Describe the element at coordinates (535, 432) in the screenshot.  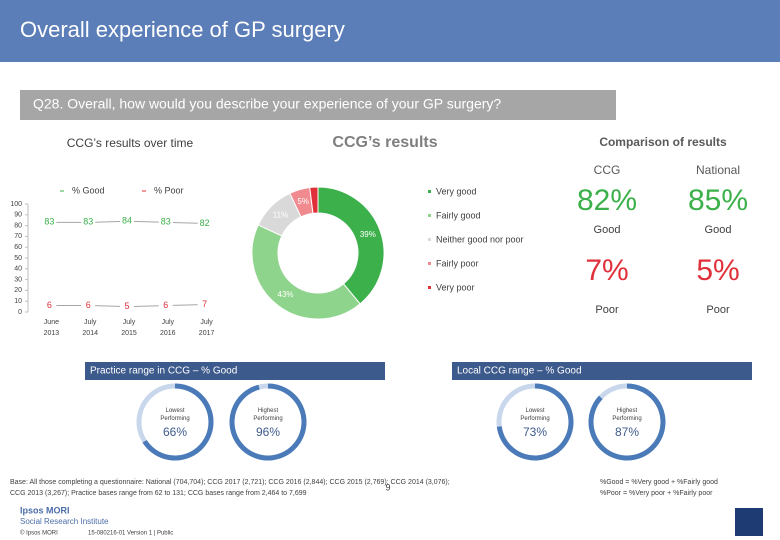
I see `gauge-value: 73%` at that location.